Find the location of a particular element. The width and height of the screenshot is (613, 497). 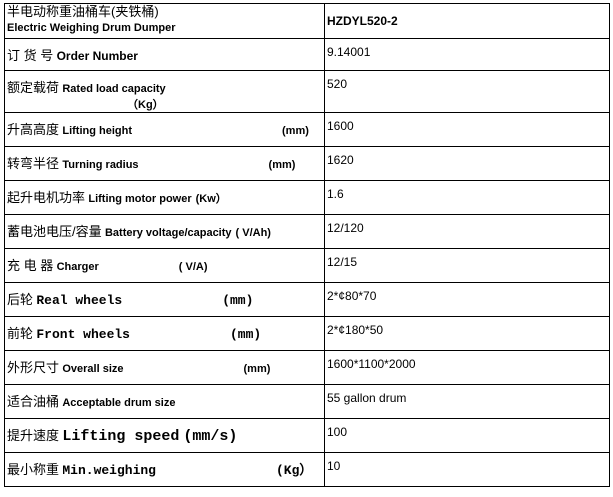

param-cn: 最小称重 is located at coordinates (33, 469).